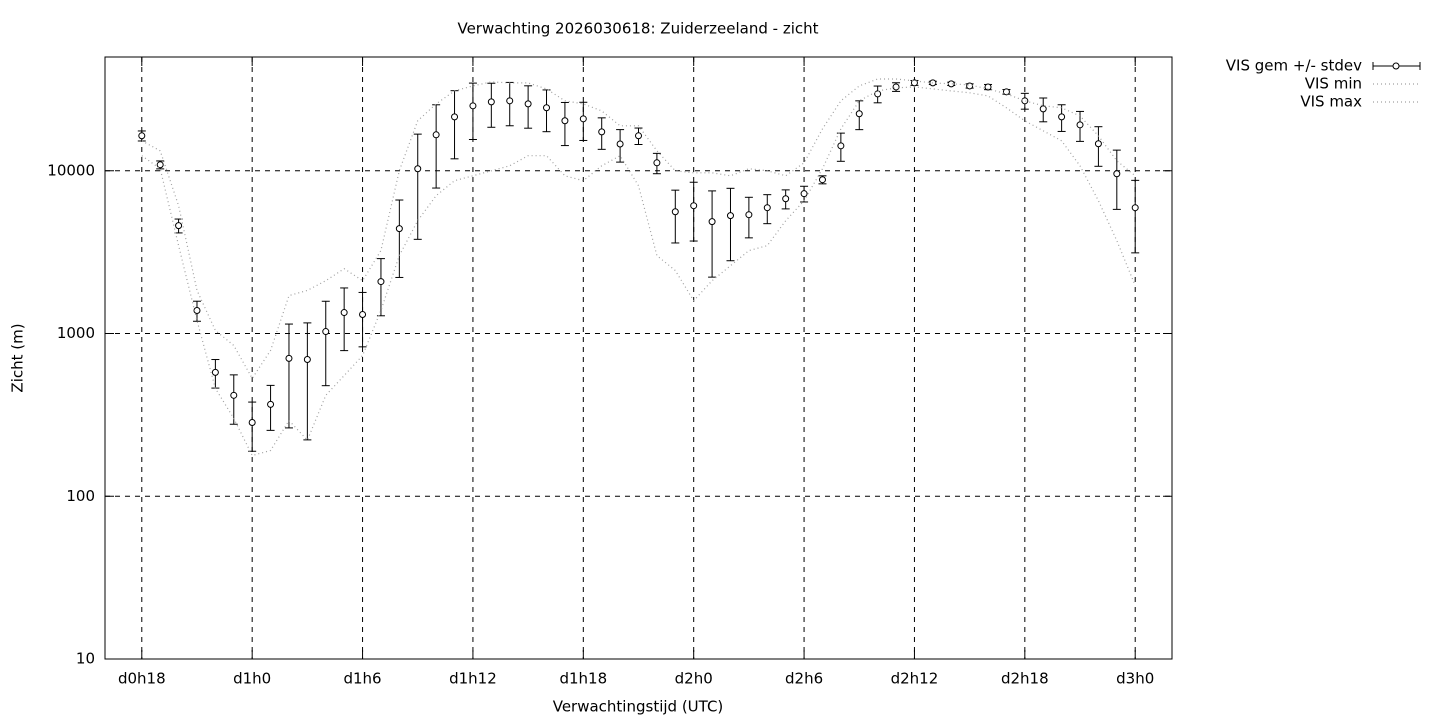 This screenshot has height=720, width=1440. I want to click on x-tick-label: d2h12, so click(915, 679).